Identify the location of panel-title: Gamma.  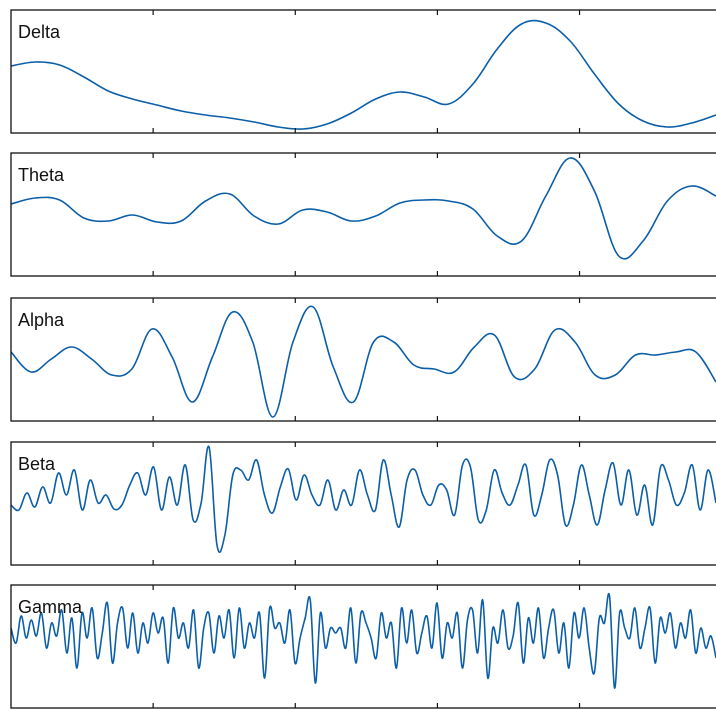
(50, 607).